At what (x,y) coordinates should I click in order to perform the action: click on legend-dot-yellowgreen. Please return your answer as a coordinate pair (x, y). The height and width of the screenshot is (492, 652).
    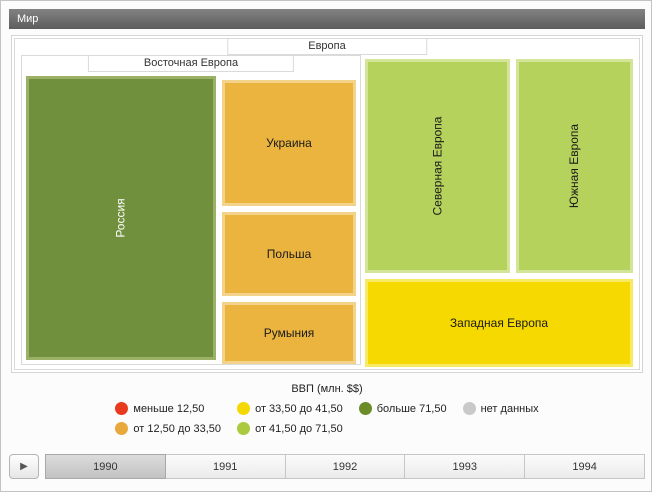
    Looking at the image, I should click on (244, 428).